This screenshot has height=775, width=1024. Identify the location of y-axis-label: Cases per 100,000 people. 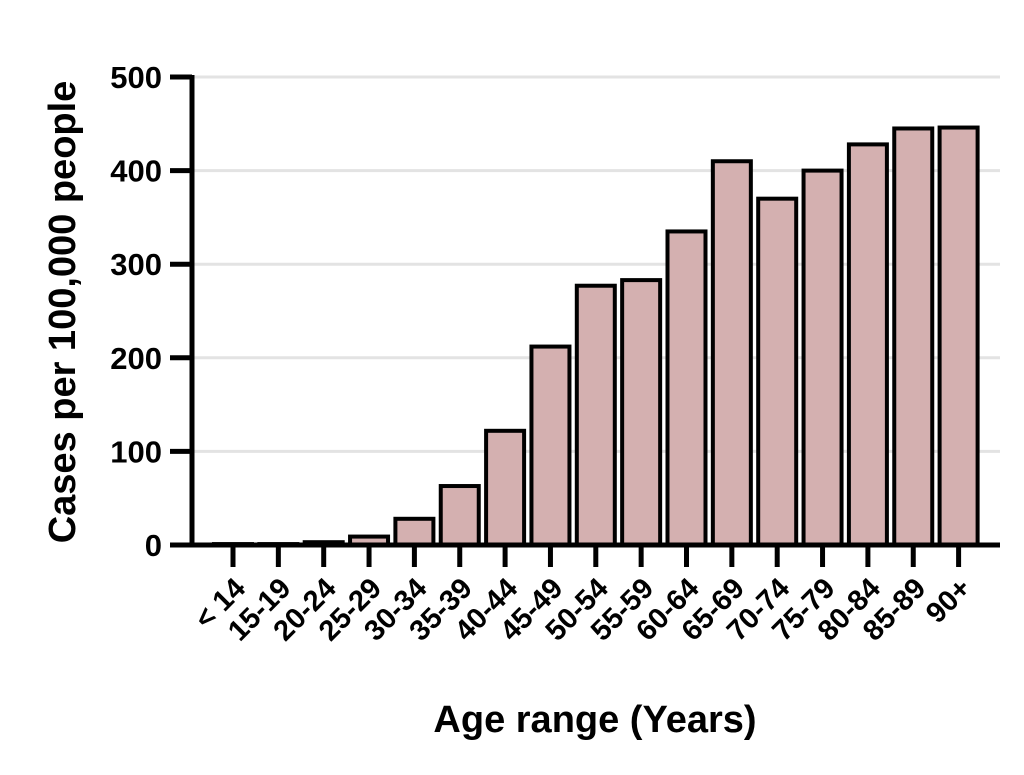
(63, 312).